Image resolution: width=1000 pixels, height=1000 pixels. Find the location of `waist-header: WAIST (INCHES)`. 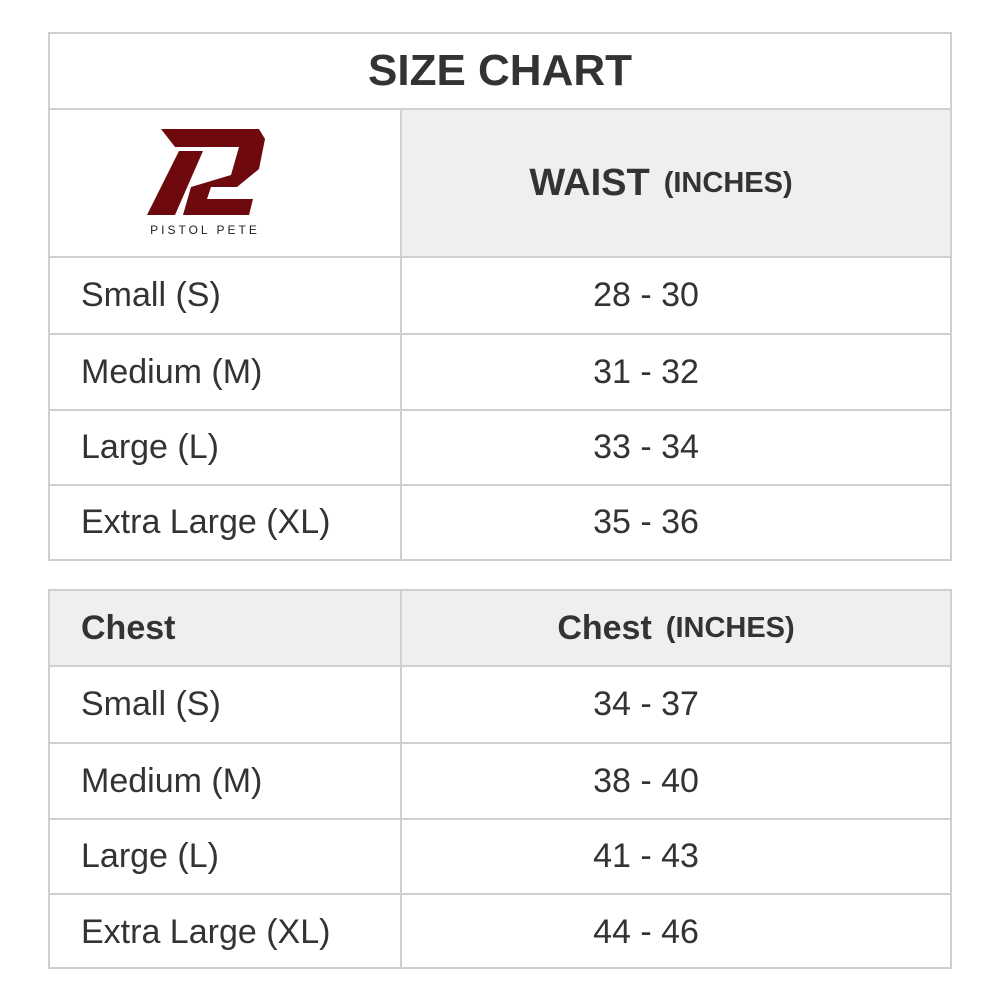

waist-header: WAIST (INCHES) is located at coordinates (675, 183).